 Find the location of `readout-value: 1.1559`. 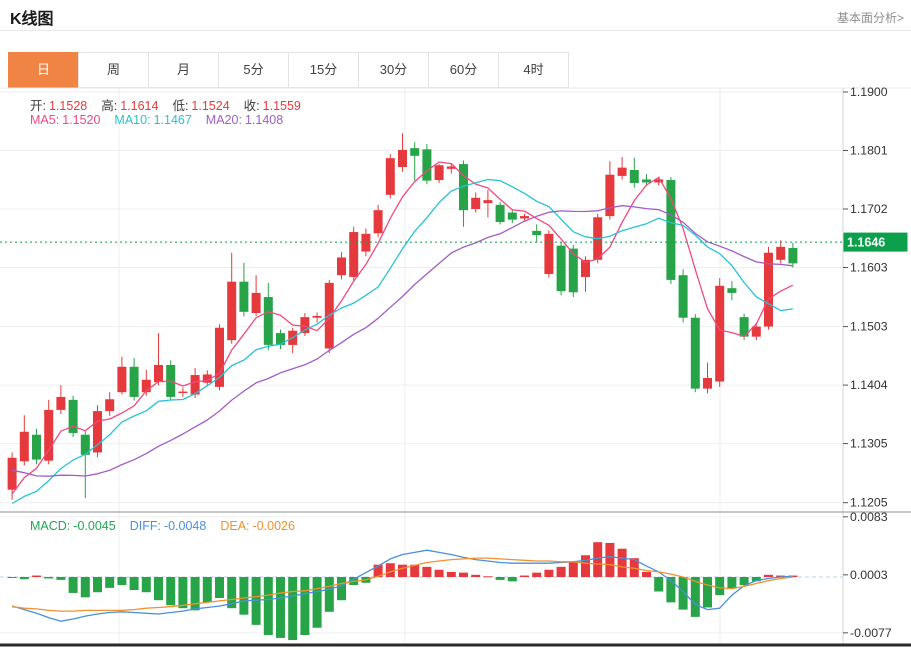

readout-value: 1.1559 is located at coordinates (281, 106).